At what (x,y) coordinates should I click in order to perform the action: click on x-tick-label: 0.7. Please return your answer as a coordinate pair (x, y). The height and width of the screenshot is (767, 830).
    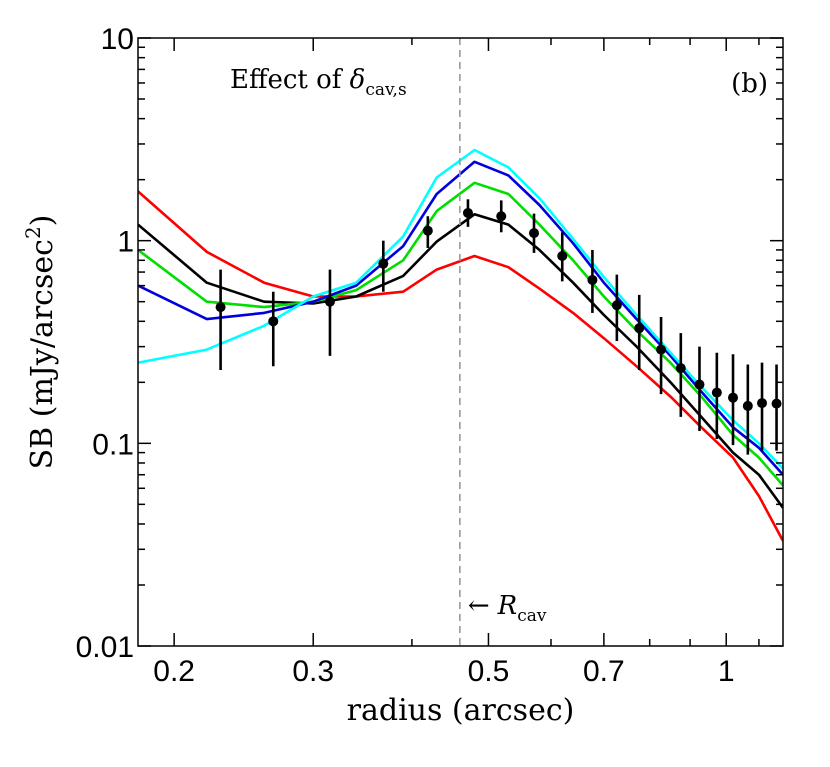
    Looking at the image, I should click on (604, 671).